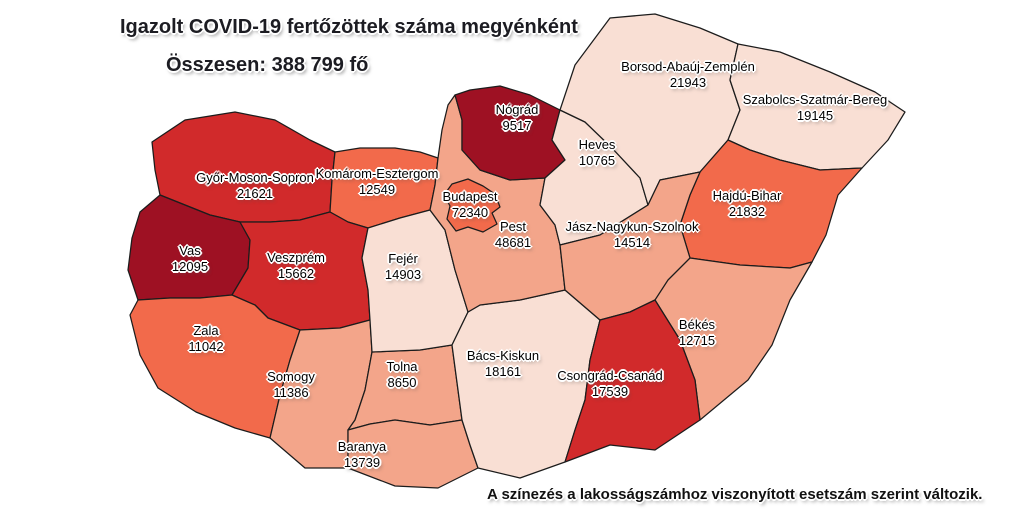 This screenshot has height=522, width=1024. What do you see at coordinates (403, 274) in the screenshot?
I see `county-value: 14903` at bounding box center [403, 274].